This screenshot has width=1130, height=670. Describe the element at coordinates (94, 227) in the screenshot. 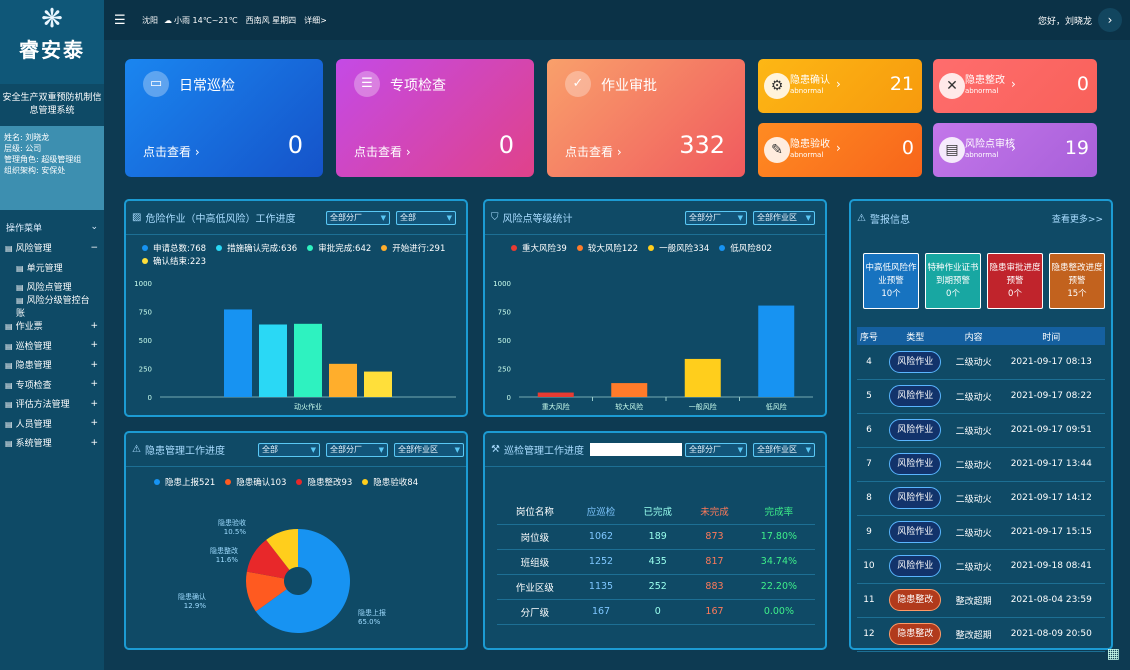

I see `chevron-down-icon: ⌄` at that location.